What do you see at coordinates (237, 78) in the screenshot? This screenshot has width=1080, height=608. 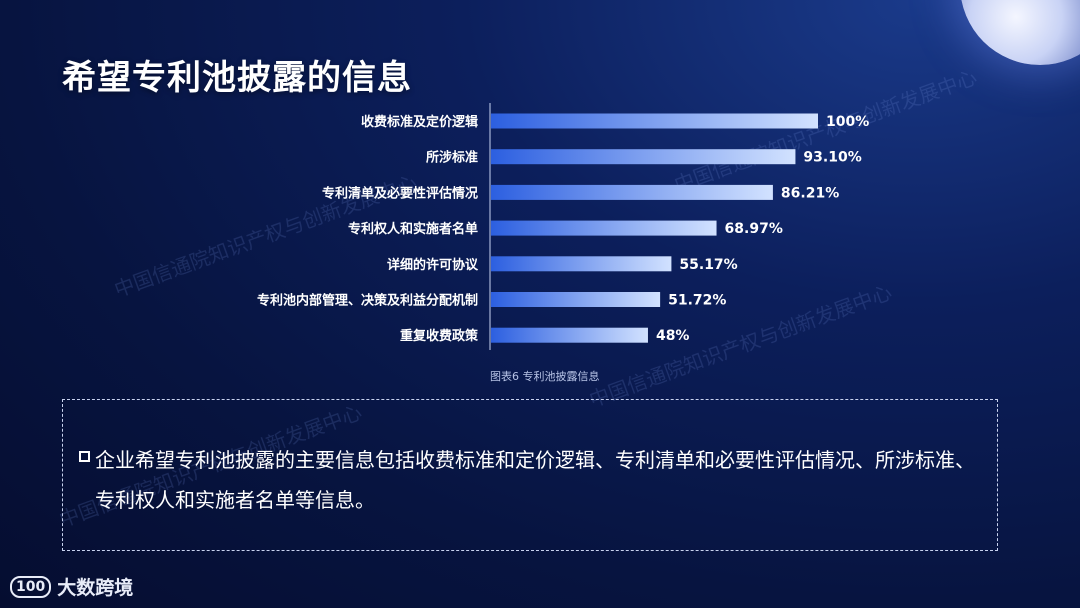 I see `page-title: 希望专利池披露的信息` at bounding box center [237, 78].